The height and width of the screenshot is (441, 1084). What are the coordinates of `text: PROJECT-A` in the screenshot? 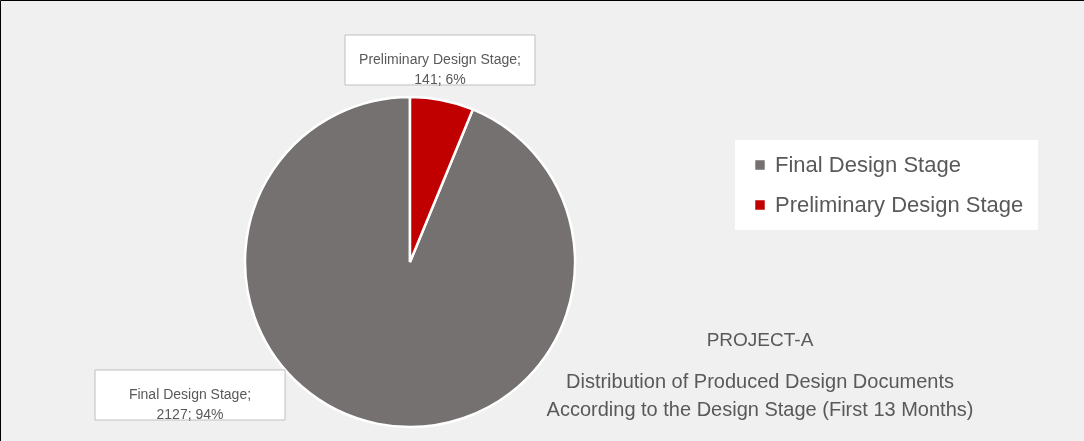 It's located at (760, 339).